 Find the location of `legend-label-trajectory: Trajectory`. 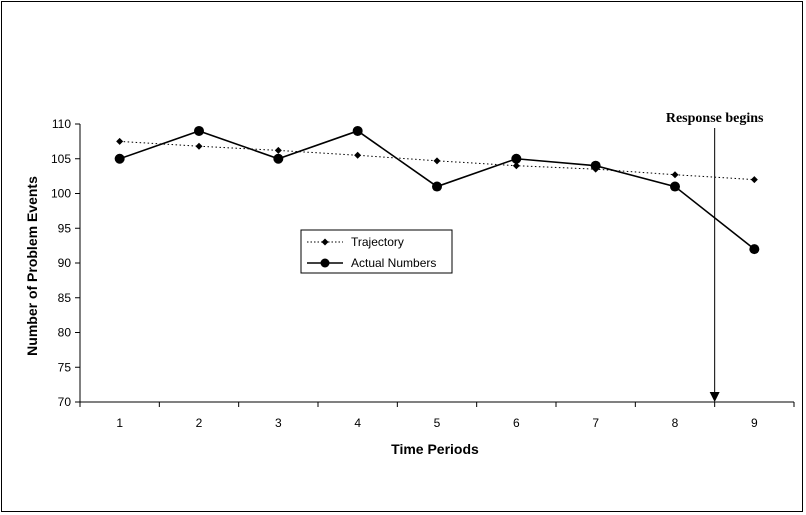

legend-label-trajectory: Trajectory is located at coordinates (377, 242).